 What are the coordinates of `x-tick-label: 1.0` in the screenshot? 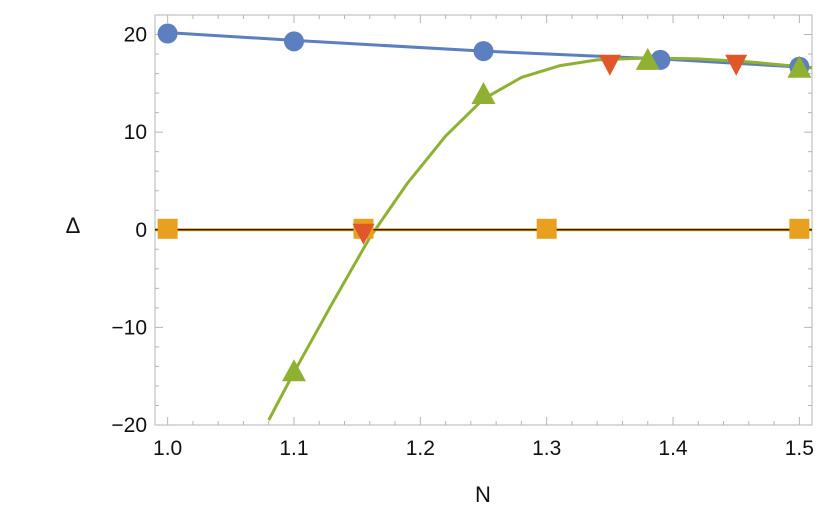 It's located at (167, 448).